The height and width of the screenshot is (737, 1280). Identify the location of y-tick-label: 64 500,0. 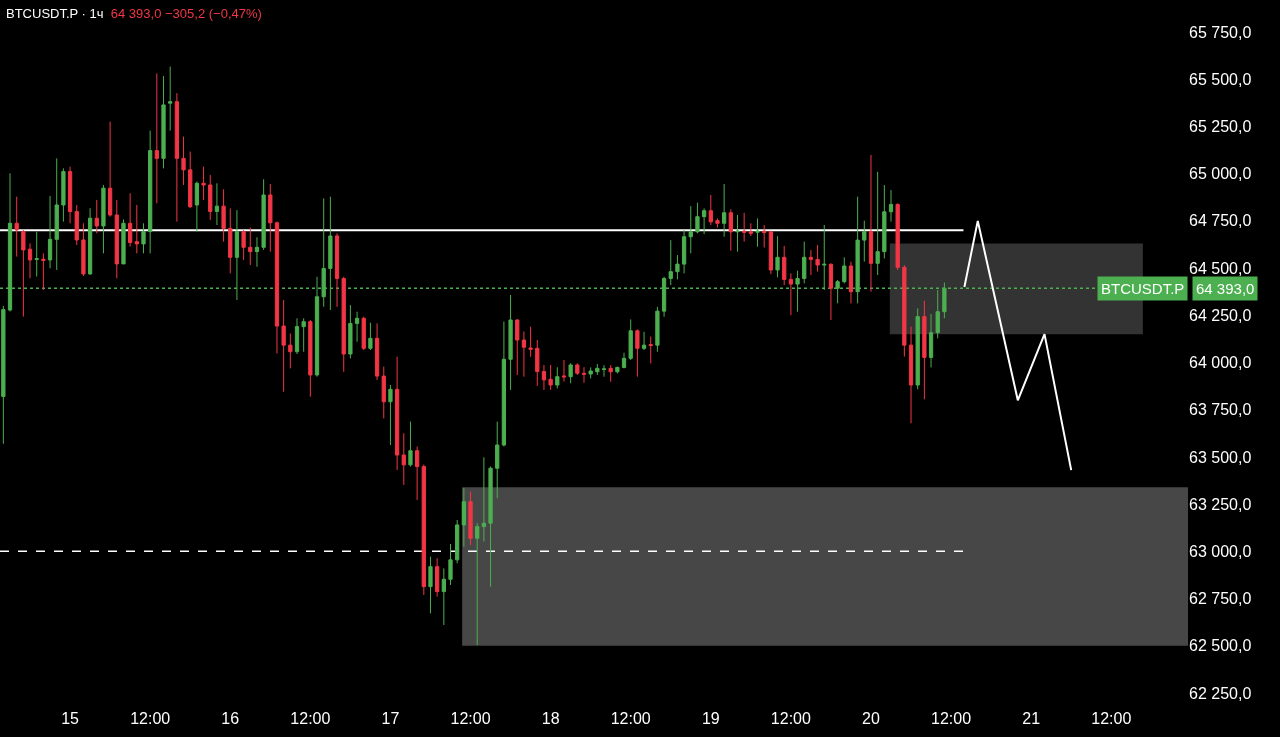
(1220, 268).